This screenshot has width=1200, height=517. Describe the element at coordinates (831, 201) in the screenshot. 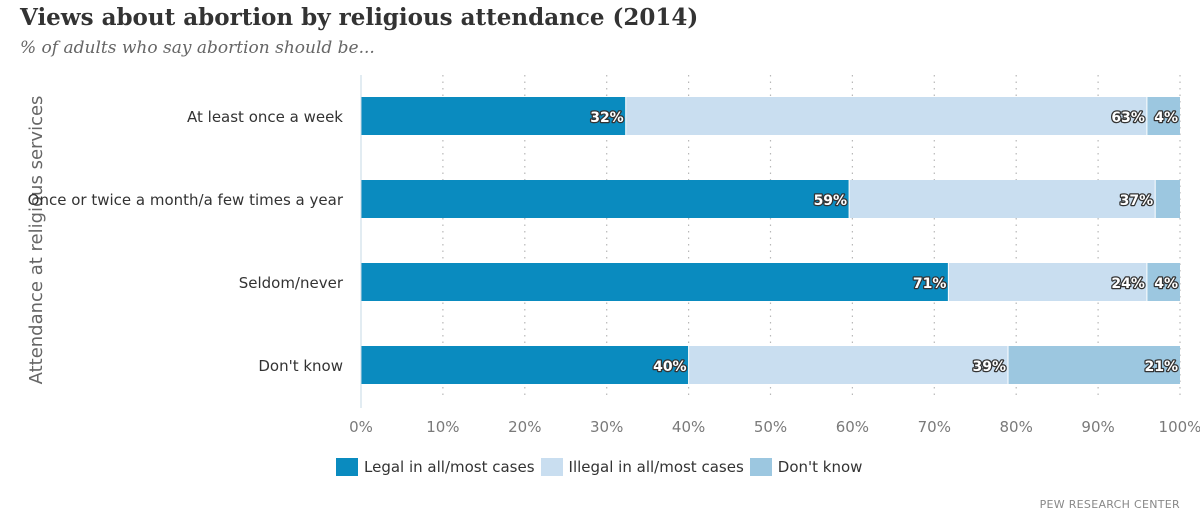

I see `data-label: 59%` at that location.